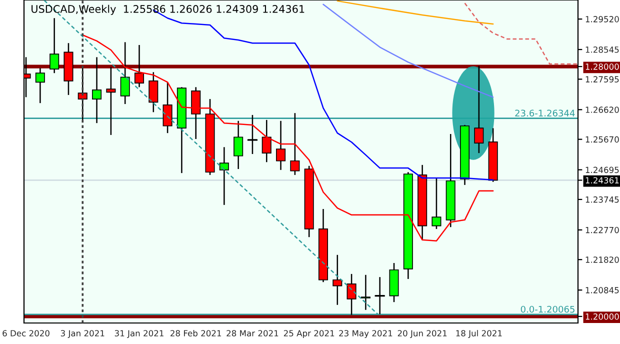 The width and height of the screenshot is (620, 344). Describe the element at coordinates (602, 139) in the screenshot. I see `y-tick-label: 1.25670` at that location.